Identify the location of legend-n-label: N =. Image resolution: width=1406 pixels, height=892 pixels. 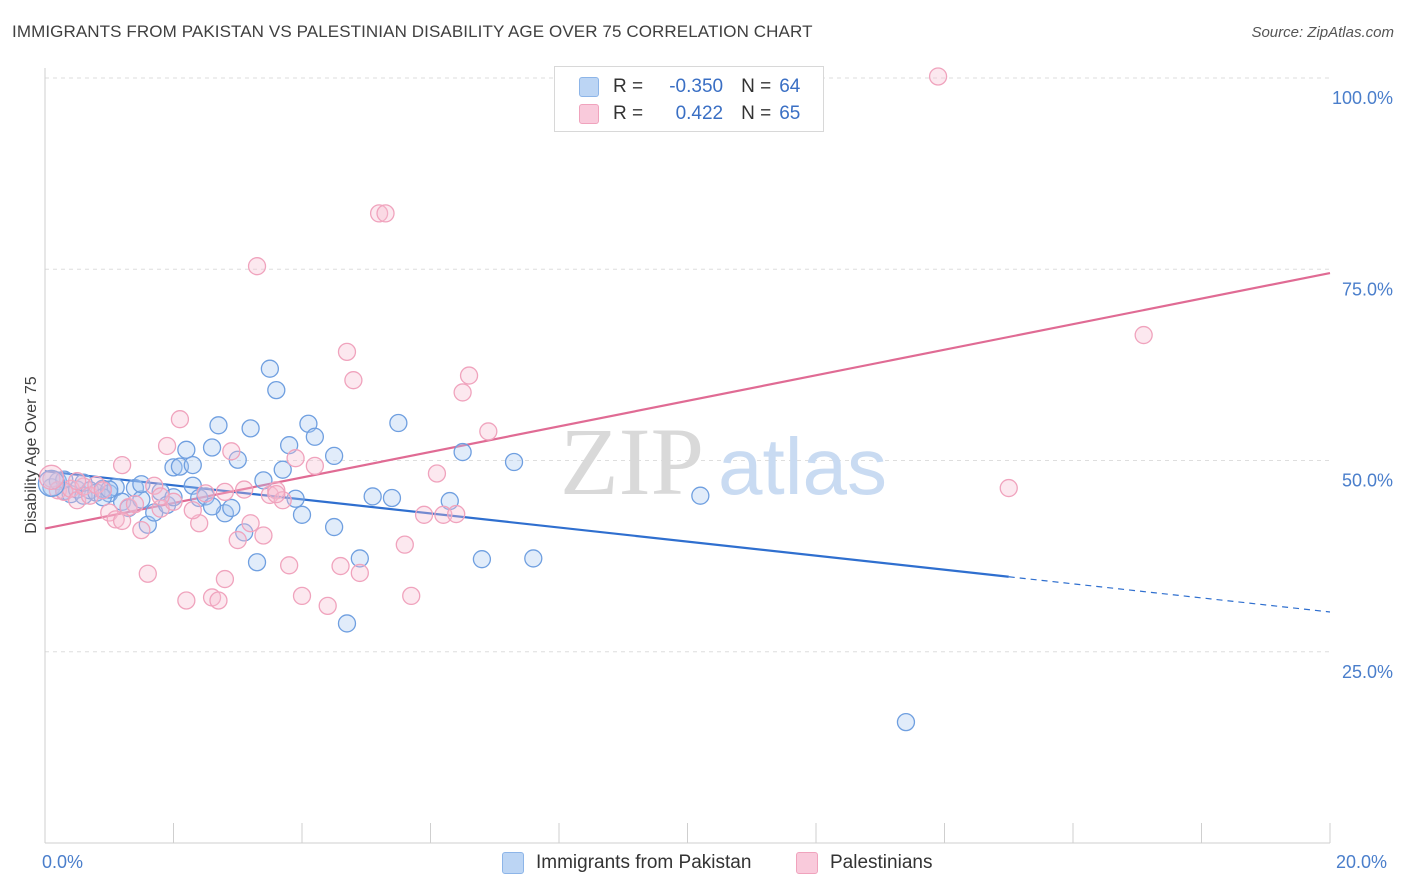
(756, 113).